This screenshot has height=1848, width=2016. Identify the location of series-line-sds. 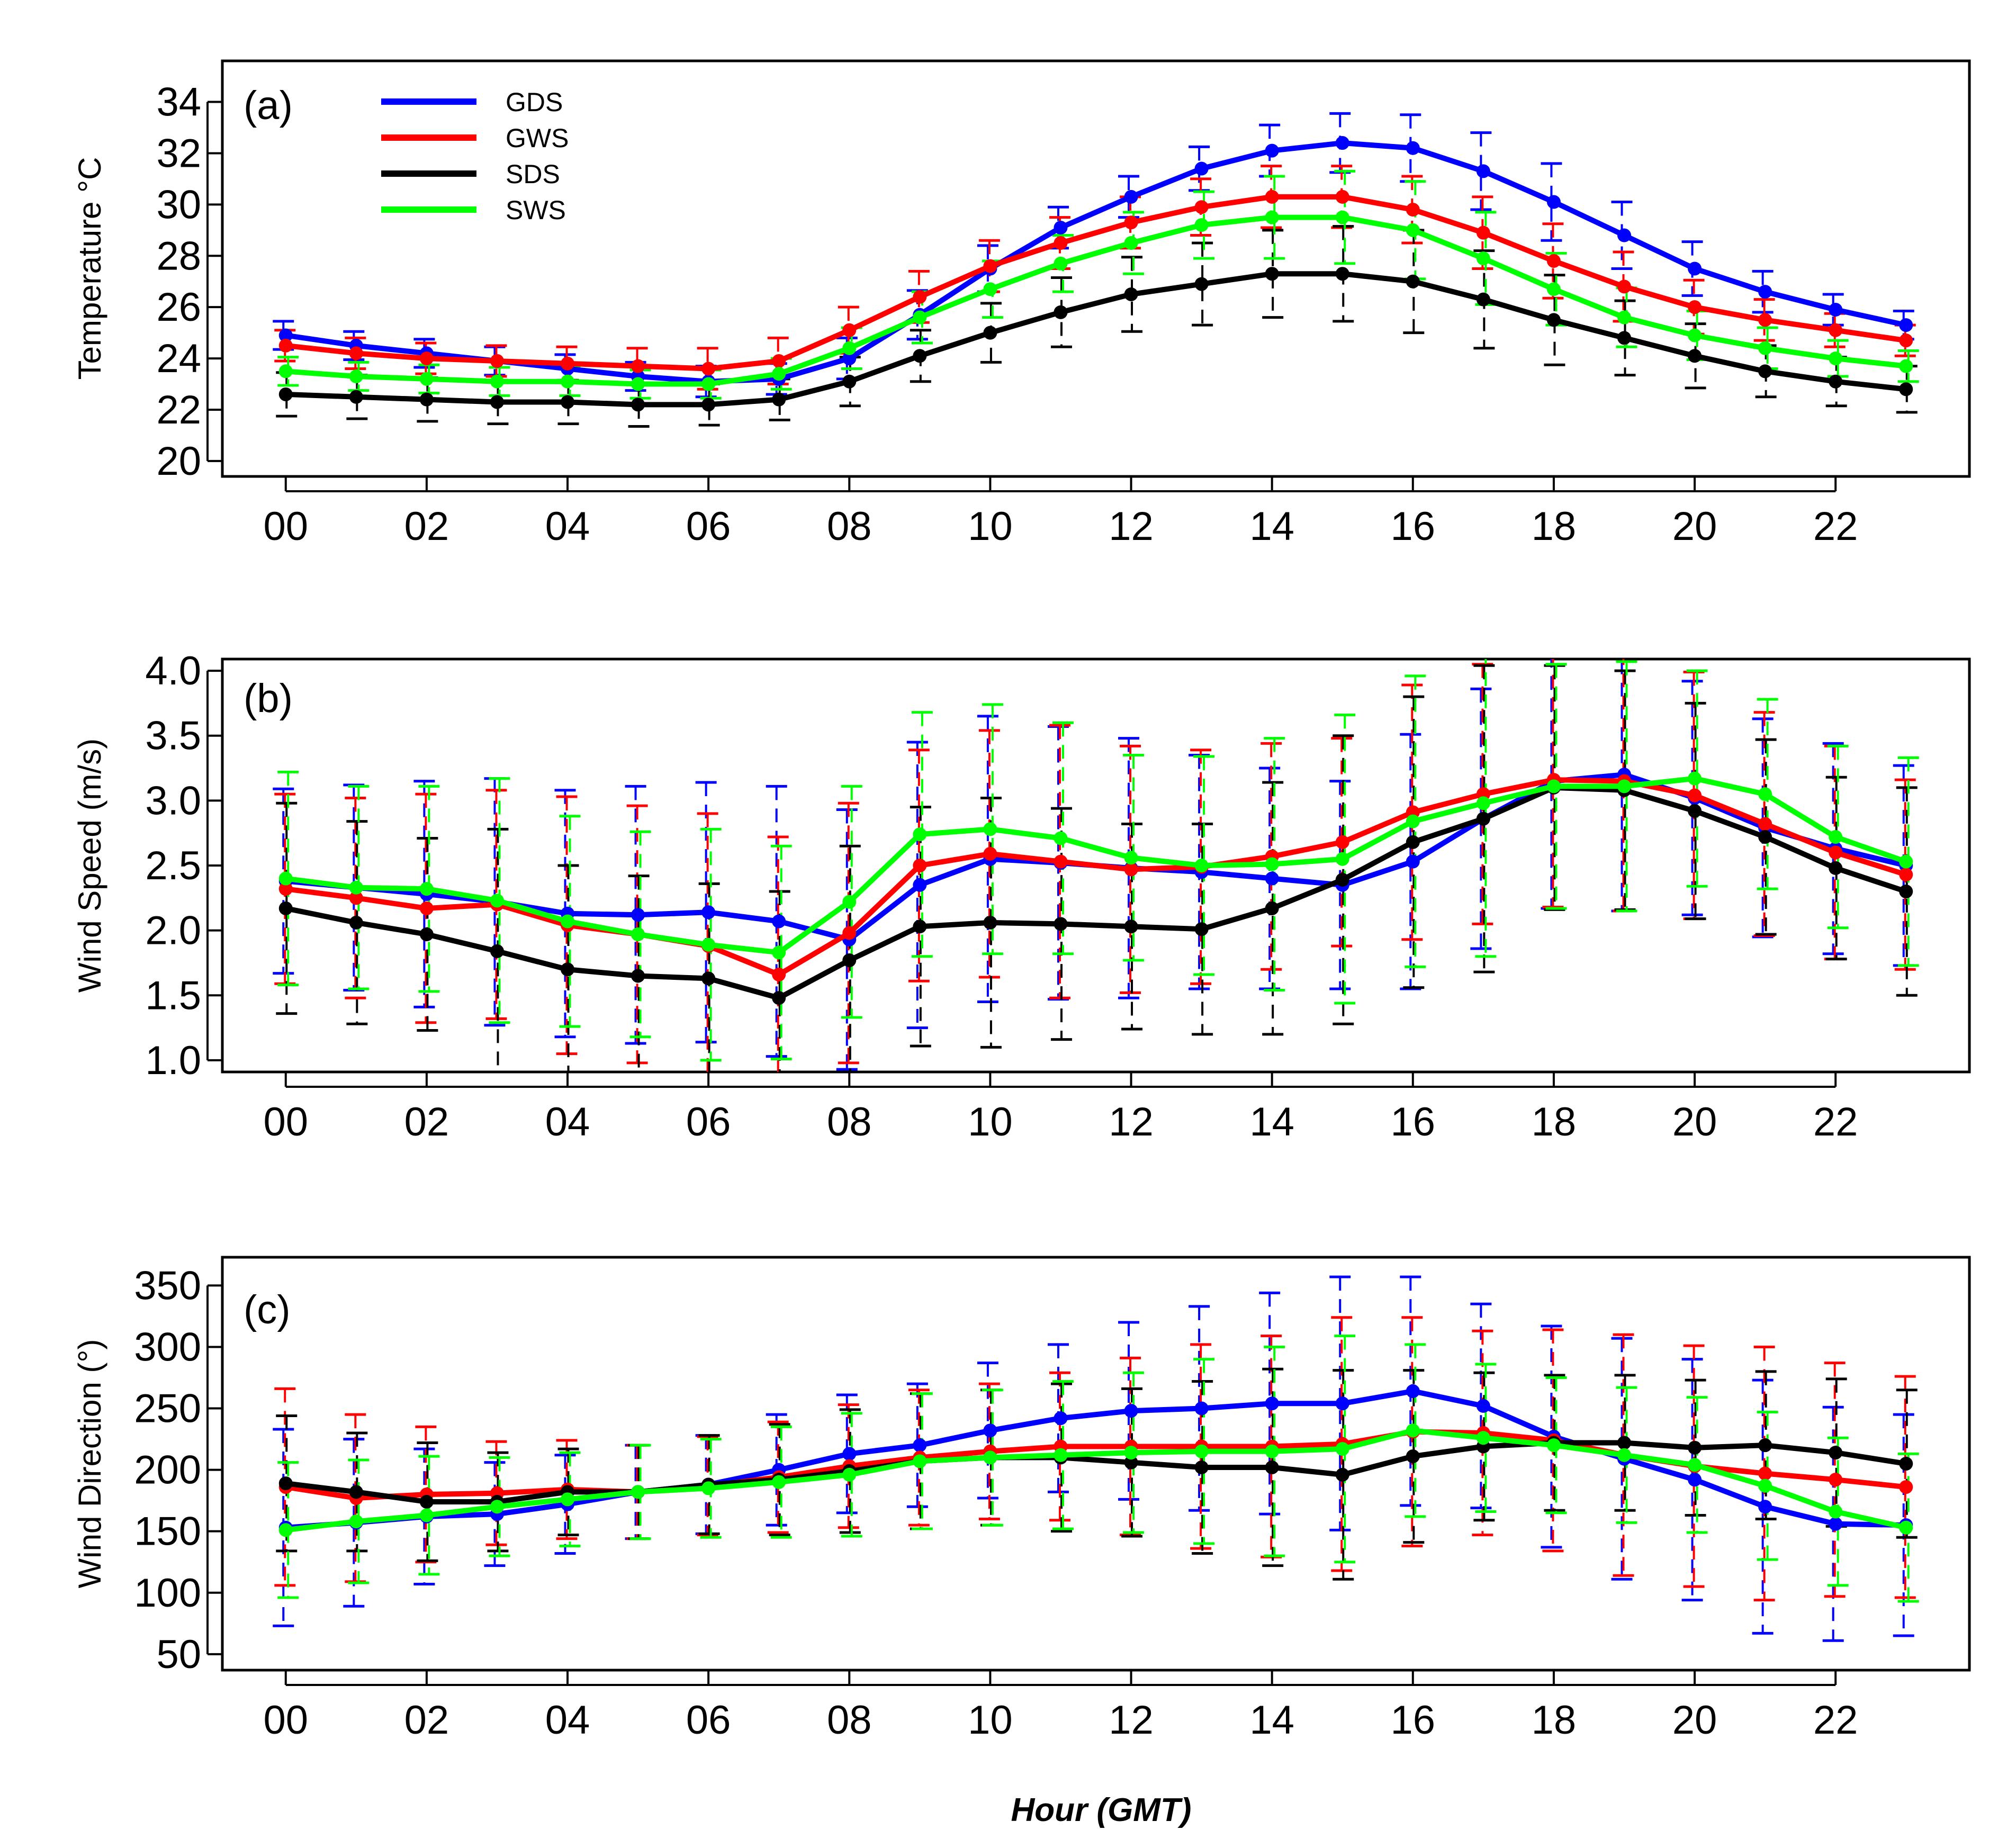
(1096, 1472).